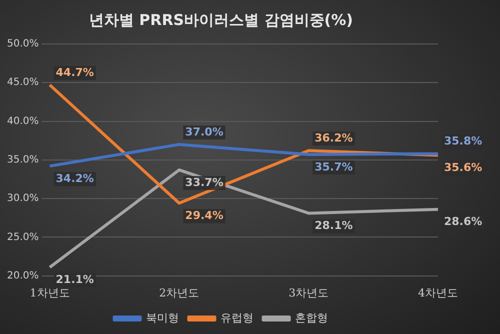  What do you see at coordinates (204, 131) in the screenshot?
I see `data-label: 37.0%` at bounding box center [204, 131].